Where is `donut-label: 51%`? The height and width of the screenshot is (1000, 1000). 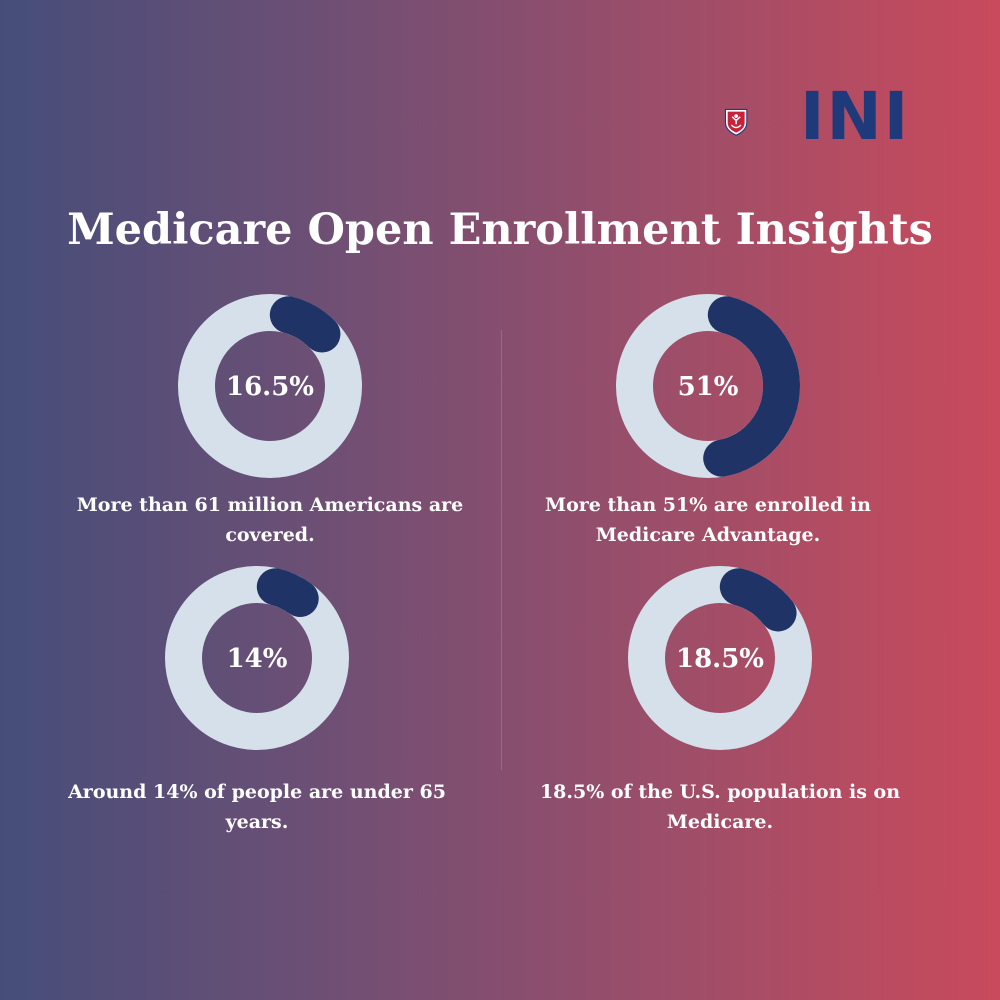
donut-label: 51% is located at coordinates (708, 387).